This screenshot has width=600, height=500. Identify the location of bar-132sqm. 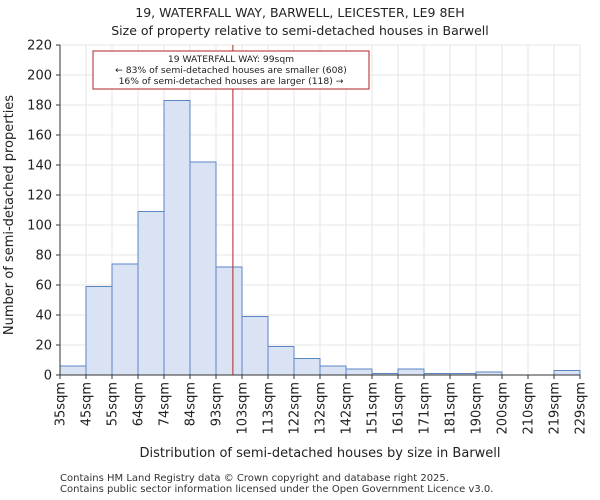
(333, 370).